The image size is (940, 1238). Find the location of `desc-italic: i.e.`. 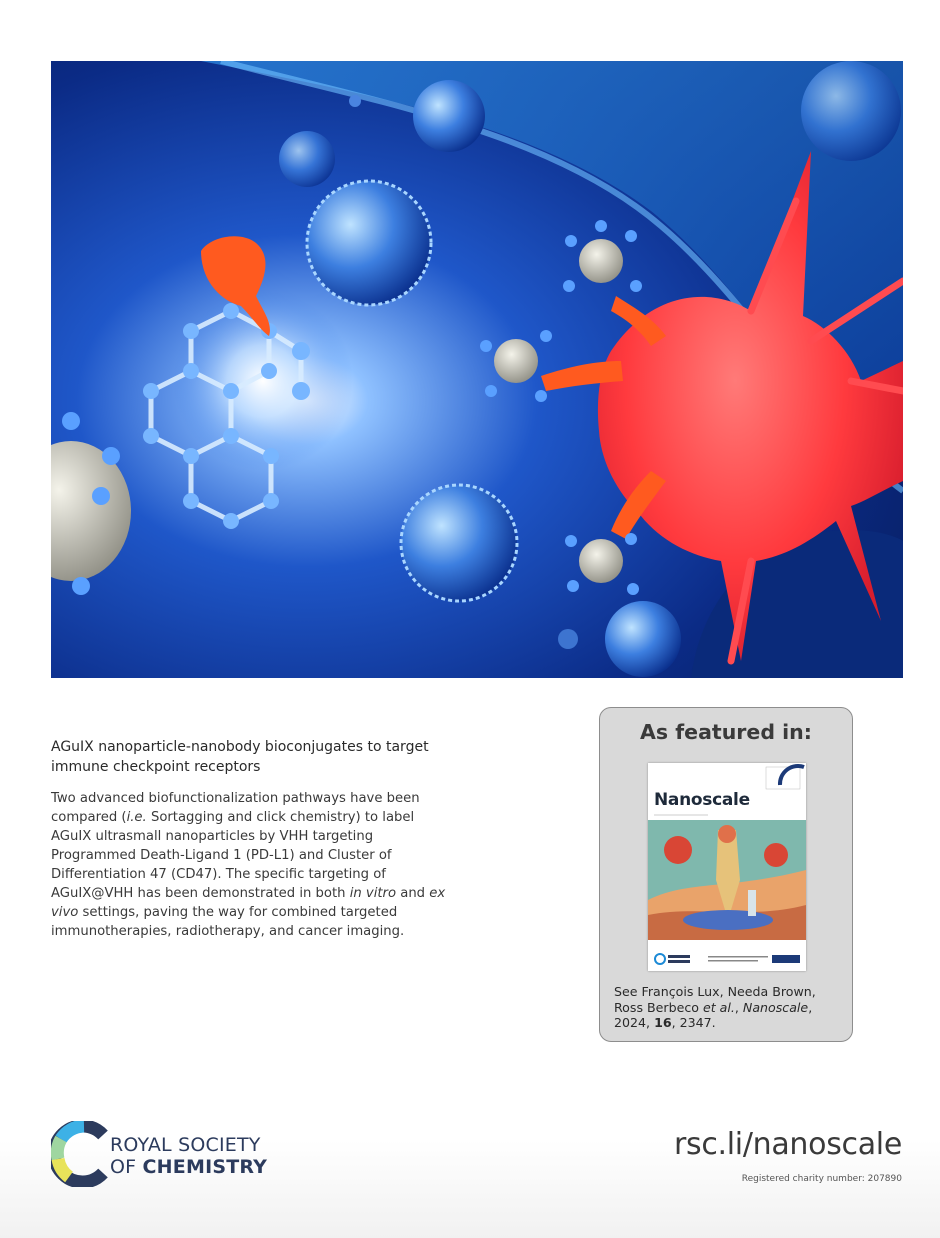

desc-italic: i.e. is located at coordinates (136, 817).